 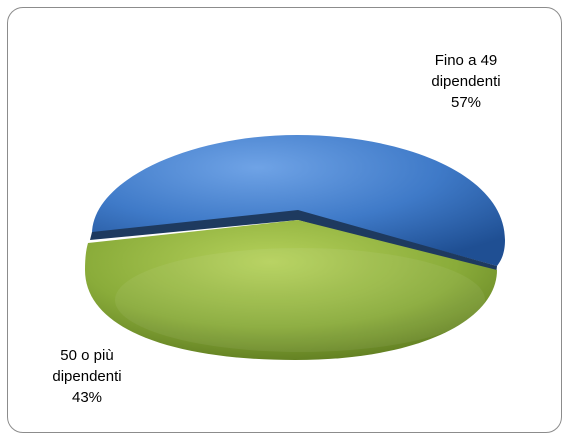 I want to click on slice-label-line1: Fino a 49, so click(x=466, y=60).